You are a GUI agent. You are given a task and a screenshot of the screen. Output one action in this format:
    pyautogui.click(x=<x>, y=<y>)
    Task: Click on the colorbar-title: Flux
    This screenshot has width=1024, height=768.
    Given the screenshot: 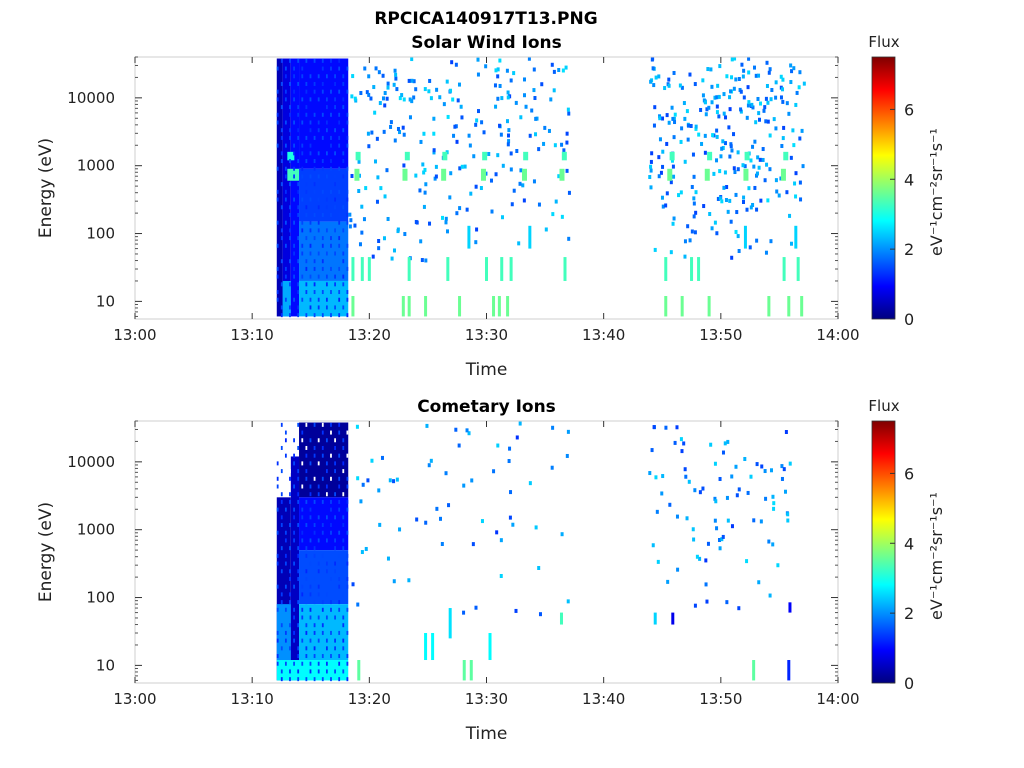 What is the action you would take?
    pyautogui.click(x=883, y=42)
    